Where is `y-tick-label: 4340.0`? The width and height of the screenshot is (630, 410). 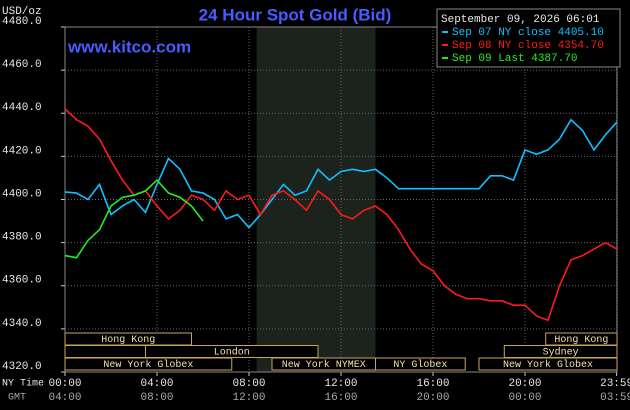 y-tick-label: 4340.0 is located at coordinates (22, 324).